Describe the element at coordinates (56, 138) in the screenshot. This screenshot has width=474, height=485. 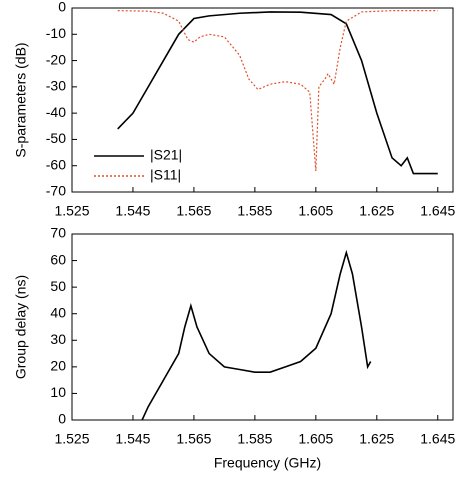
I see `y-tick-label: -50` at that location.